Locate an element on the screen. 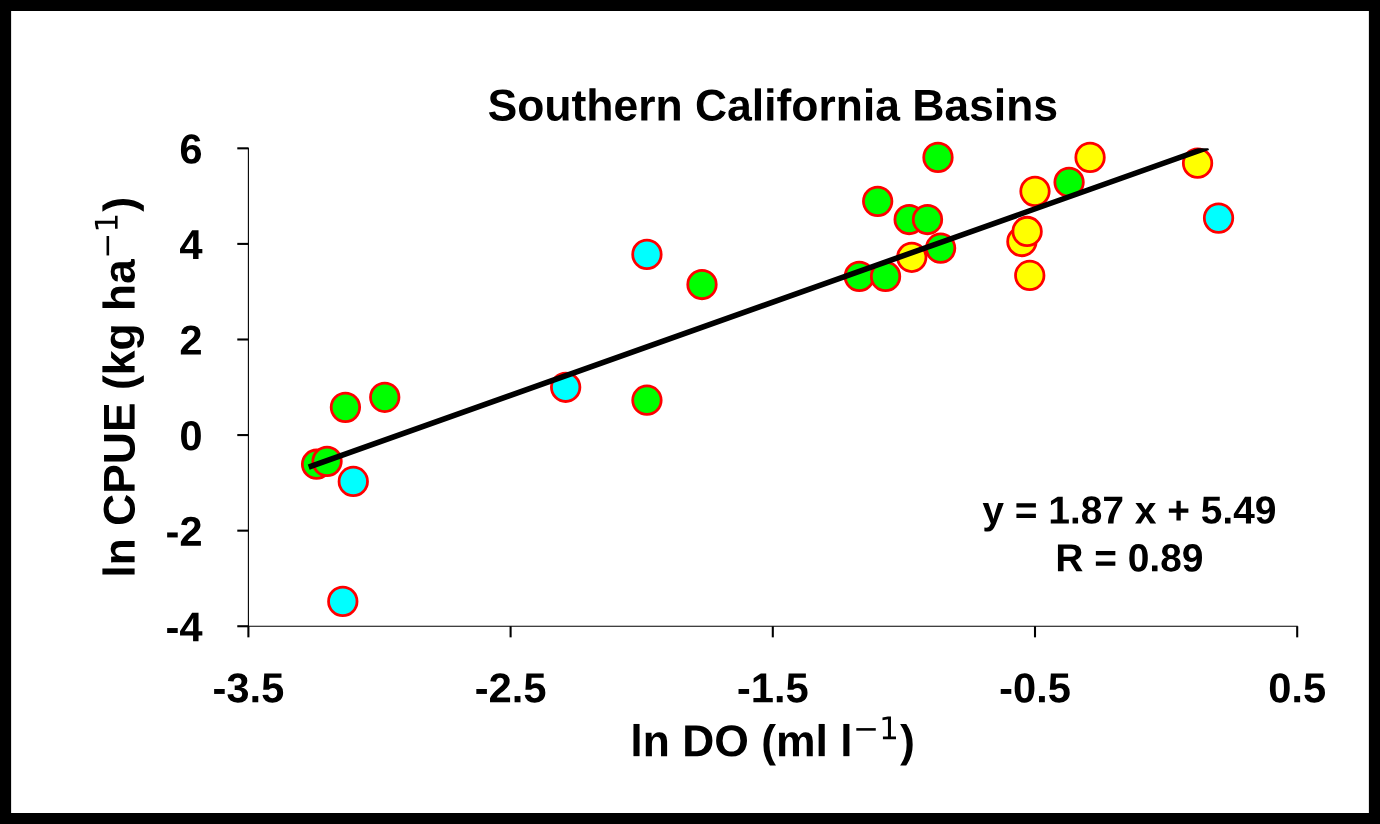 This screenshot has width=1380, height=824. annotation: y = 1.87 x + 5.49 is located at coordinates (1128, 514).